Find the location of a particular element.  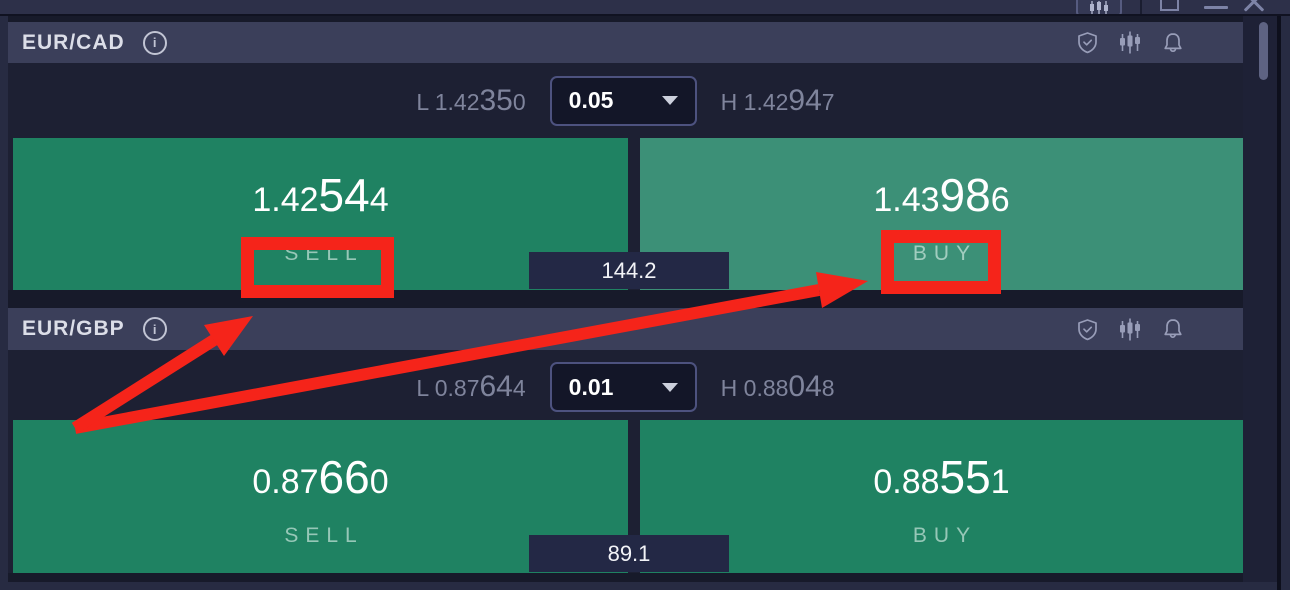

close-icon is located at coordinates (1254, 6).